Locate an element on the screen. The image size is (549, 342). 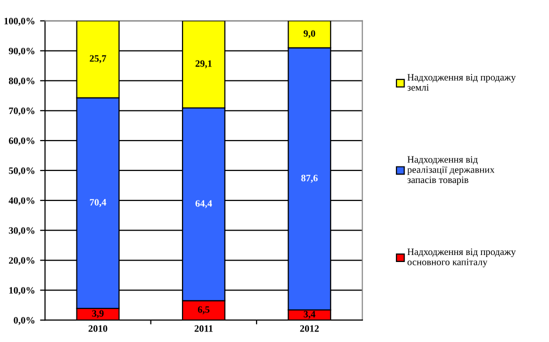
data-label: 87,6 is located at coordinates (309, 178).